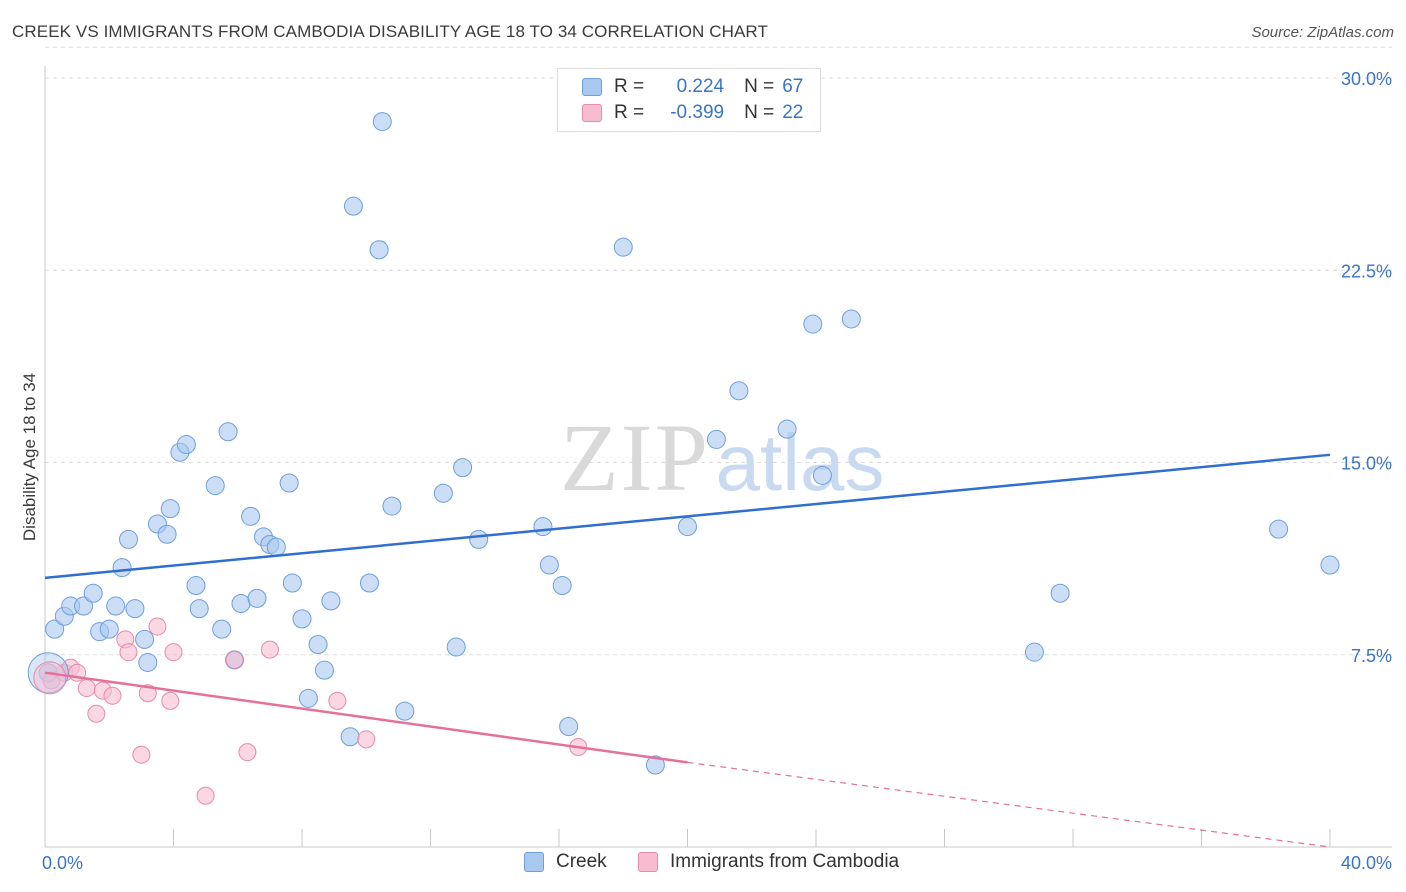 This screenshot has width=1406, height=892. I want to click on legend-n-label: N =, so click(759, 112).